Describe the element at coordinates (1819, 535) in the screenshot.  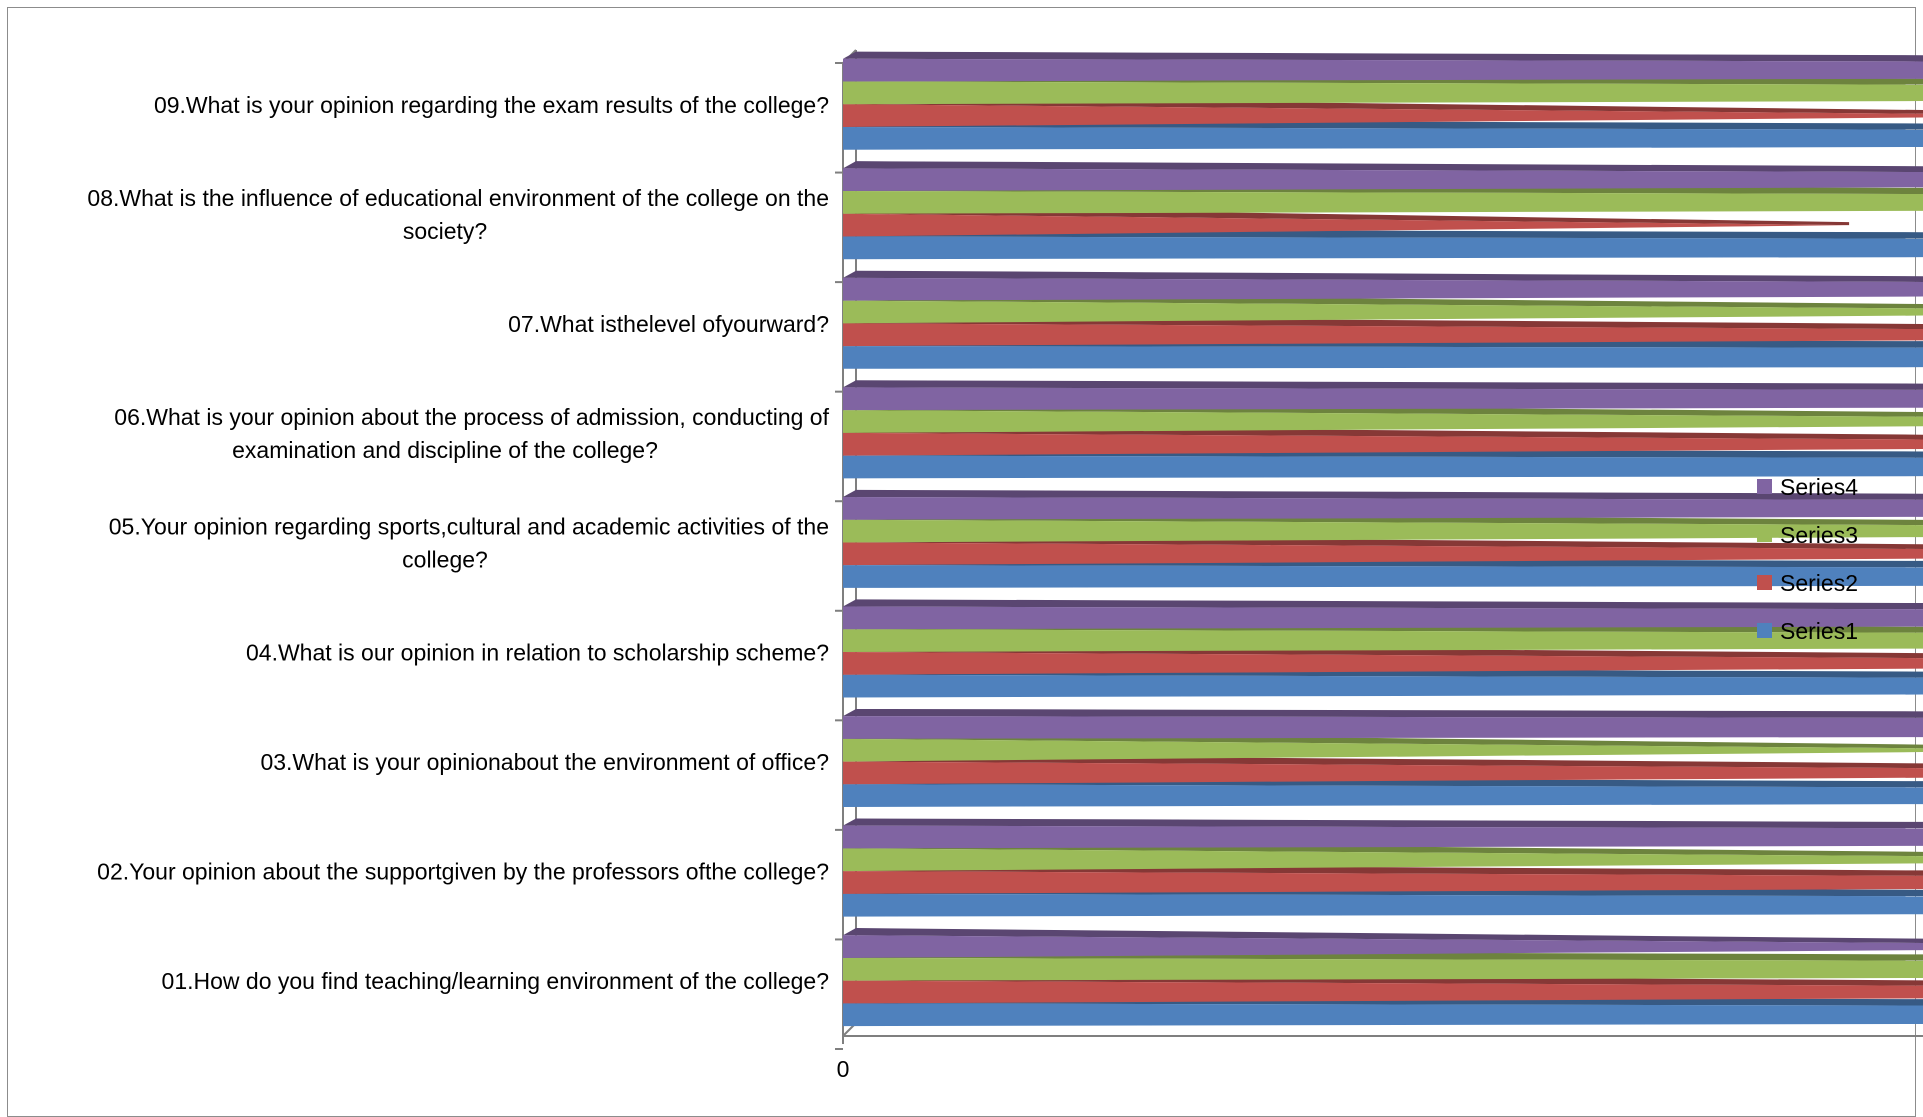
I see `legend-label: Series3` at that location.